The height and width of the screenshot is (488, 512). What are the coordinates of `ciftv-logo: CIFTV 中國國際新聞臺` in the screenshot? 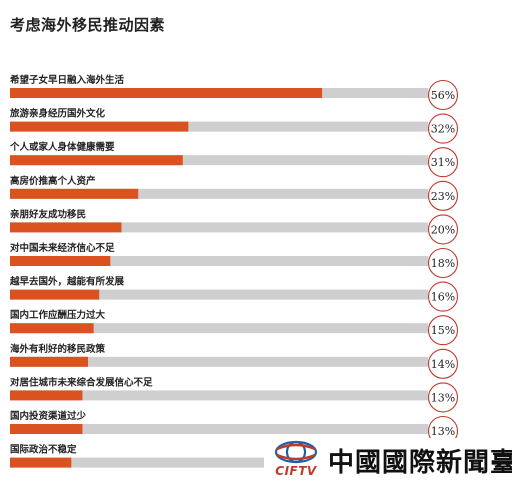 It's located at (388, 461).